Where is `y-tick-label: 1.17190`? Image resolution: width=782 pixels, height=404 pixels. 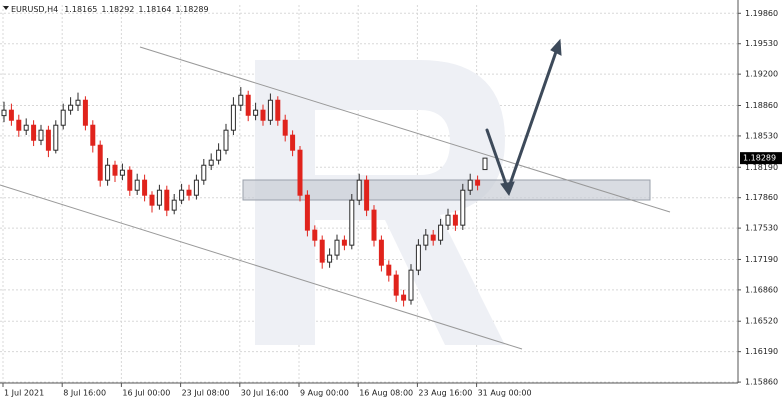
y-tick-label: 1.17190 is located at coordinates (761, 259).